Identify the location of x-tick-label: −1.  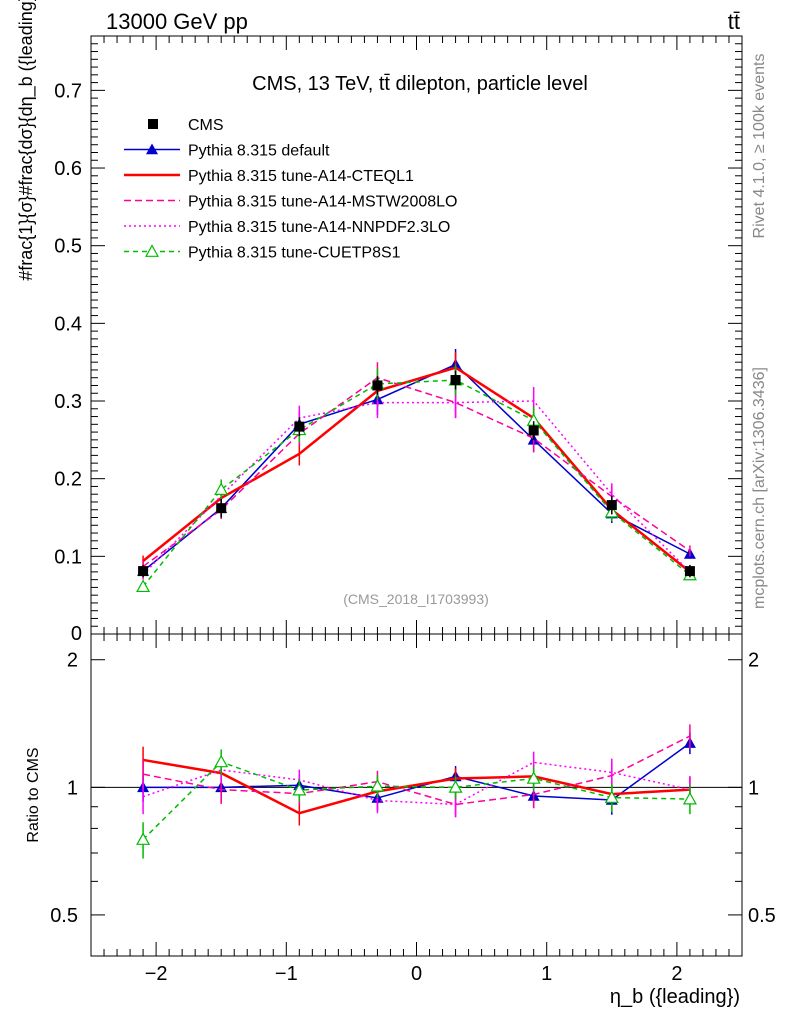
(286, 974).